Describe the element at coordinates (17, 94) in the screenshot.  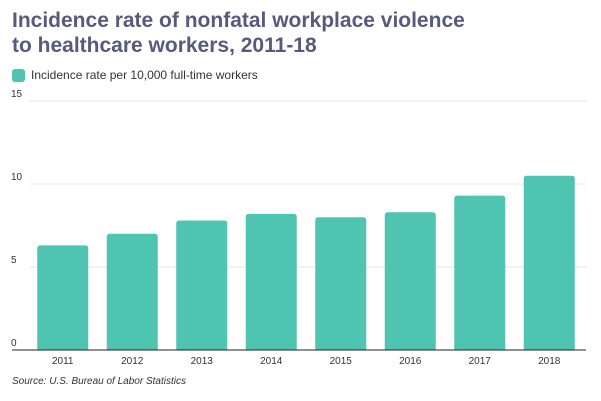
I see `y-tick-label: 15` at that location.